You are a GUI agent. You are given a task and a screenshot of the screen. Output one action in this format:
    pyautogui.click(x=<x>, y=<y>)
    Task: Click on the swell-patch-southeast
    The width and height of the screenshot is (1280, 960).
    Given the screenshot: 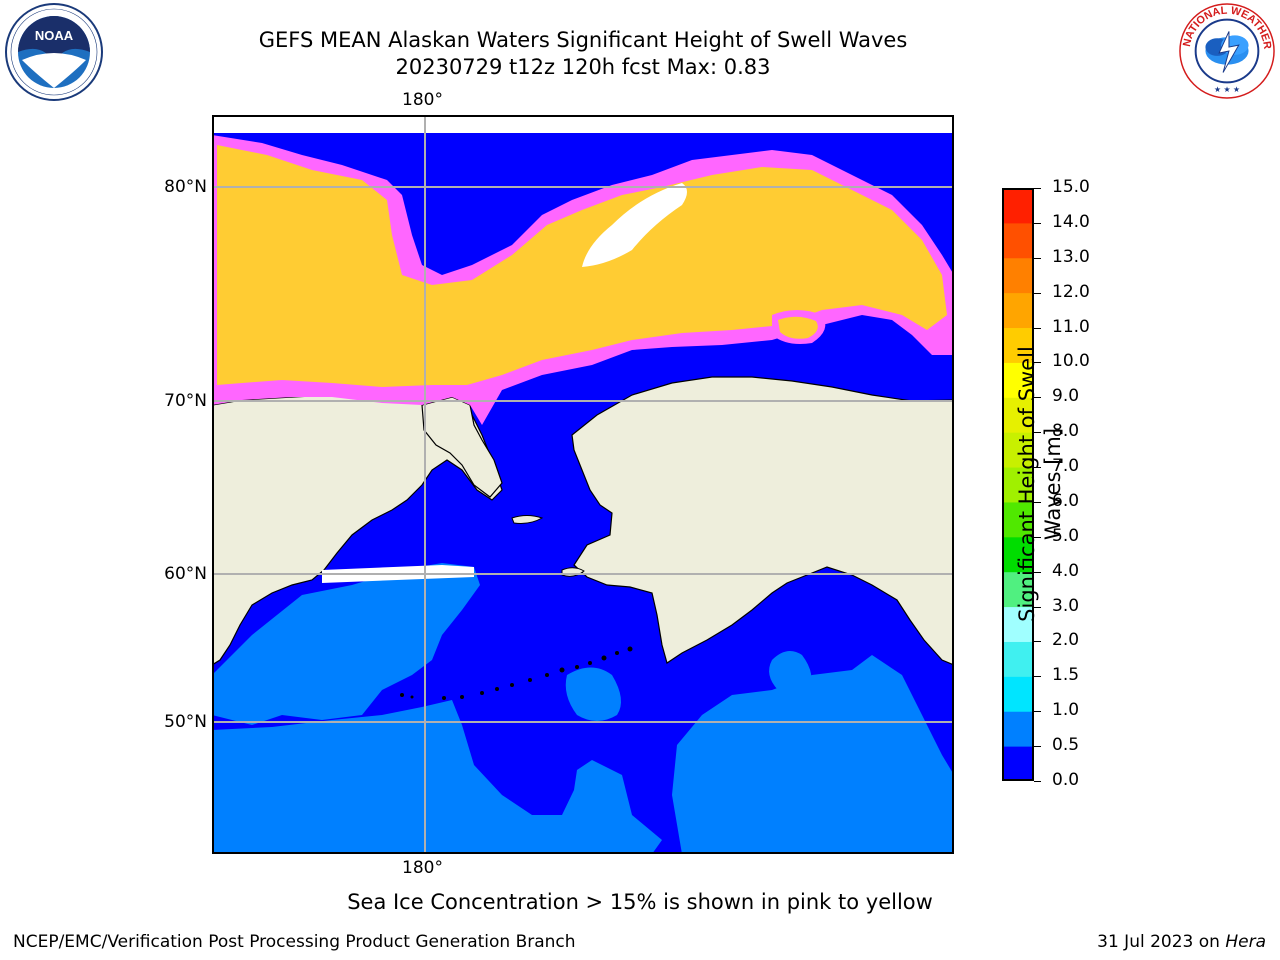 What is the action you would take?
    pyautogui.click(x=813, y=754)
    